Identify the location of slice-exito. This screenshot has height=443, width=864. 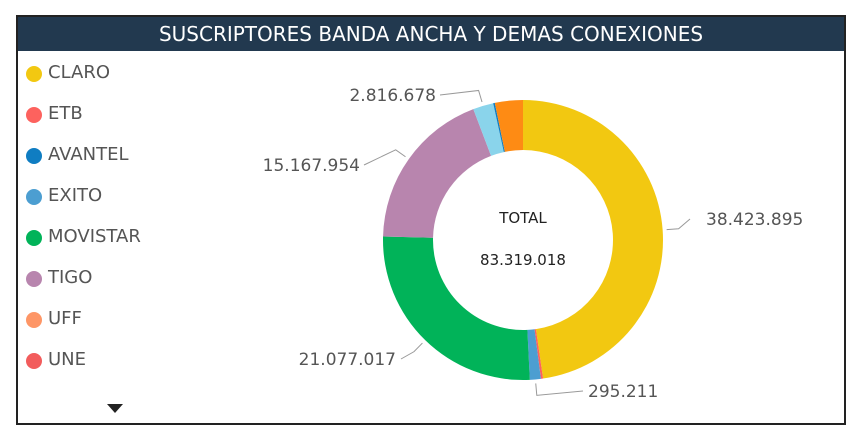
(534, 354).